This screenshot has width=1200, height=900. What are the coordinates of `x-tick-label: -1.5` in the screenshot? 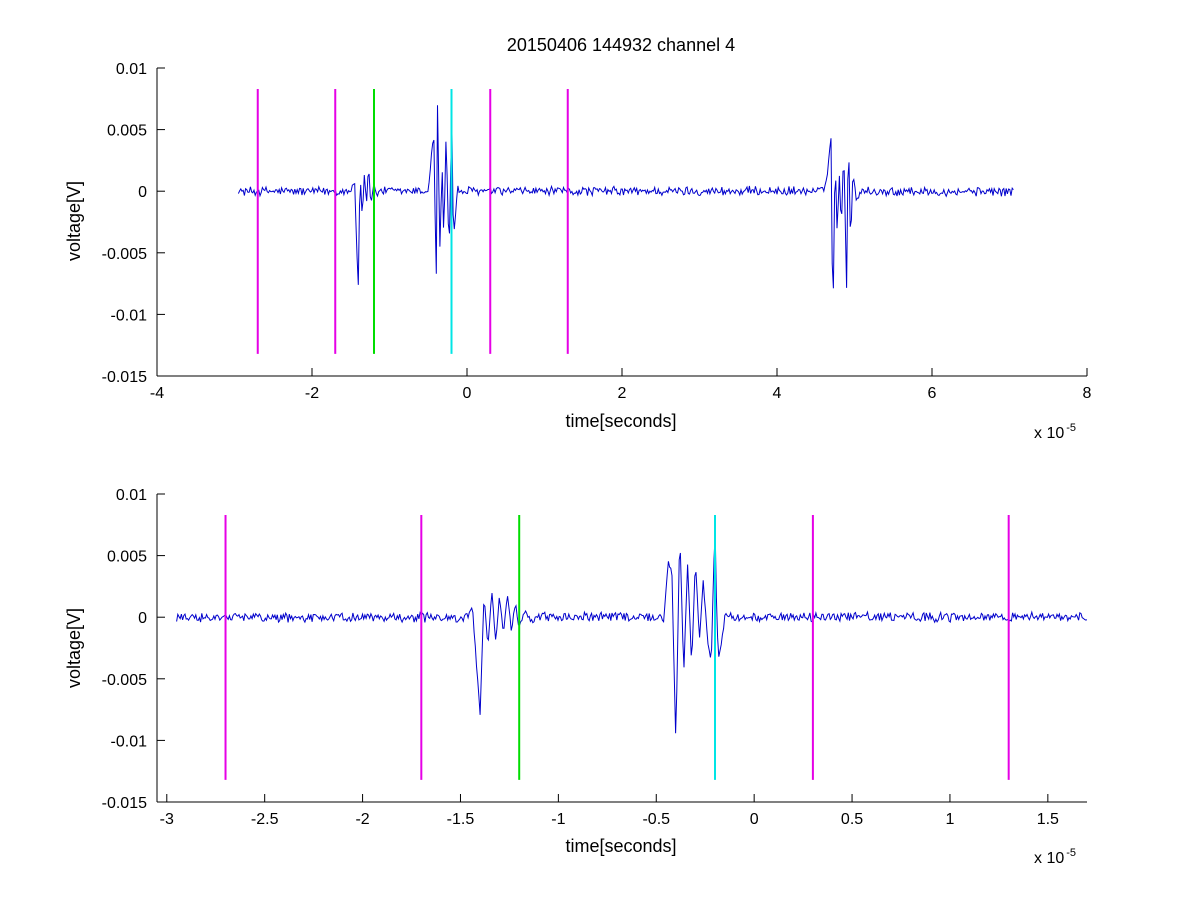 It's located at (461, 819).